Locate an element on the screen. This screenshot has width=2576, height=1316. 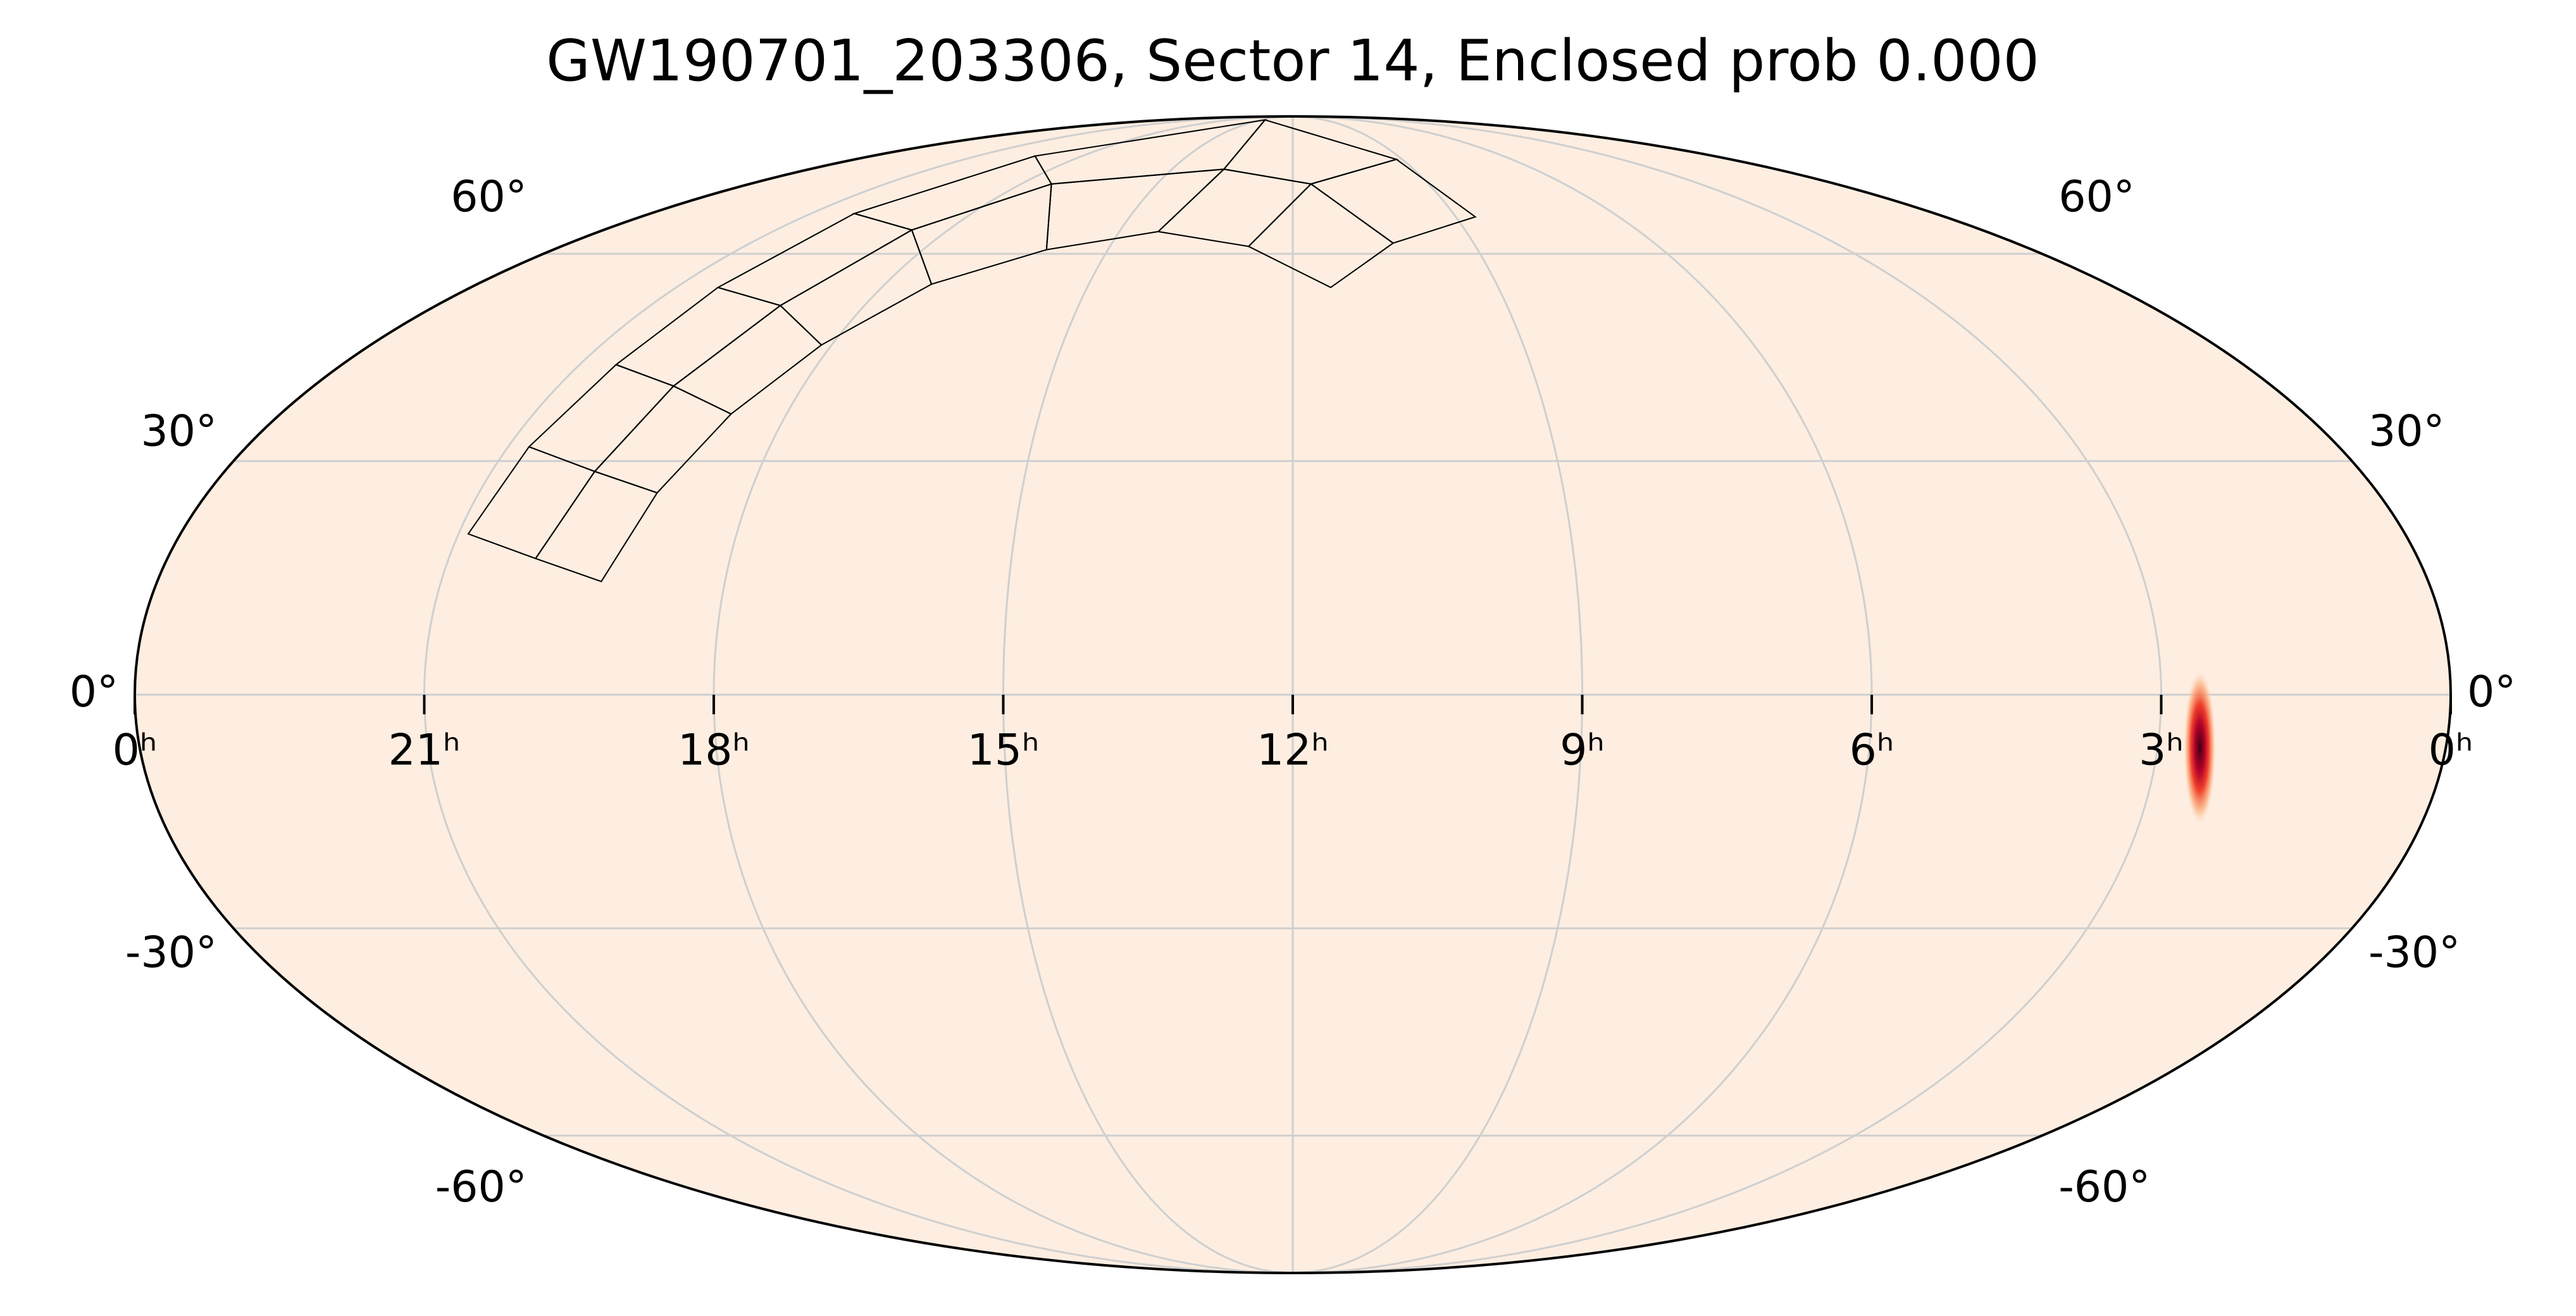
x-tick-label: 6ʰ is located at coordinates (1873, 751).